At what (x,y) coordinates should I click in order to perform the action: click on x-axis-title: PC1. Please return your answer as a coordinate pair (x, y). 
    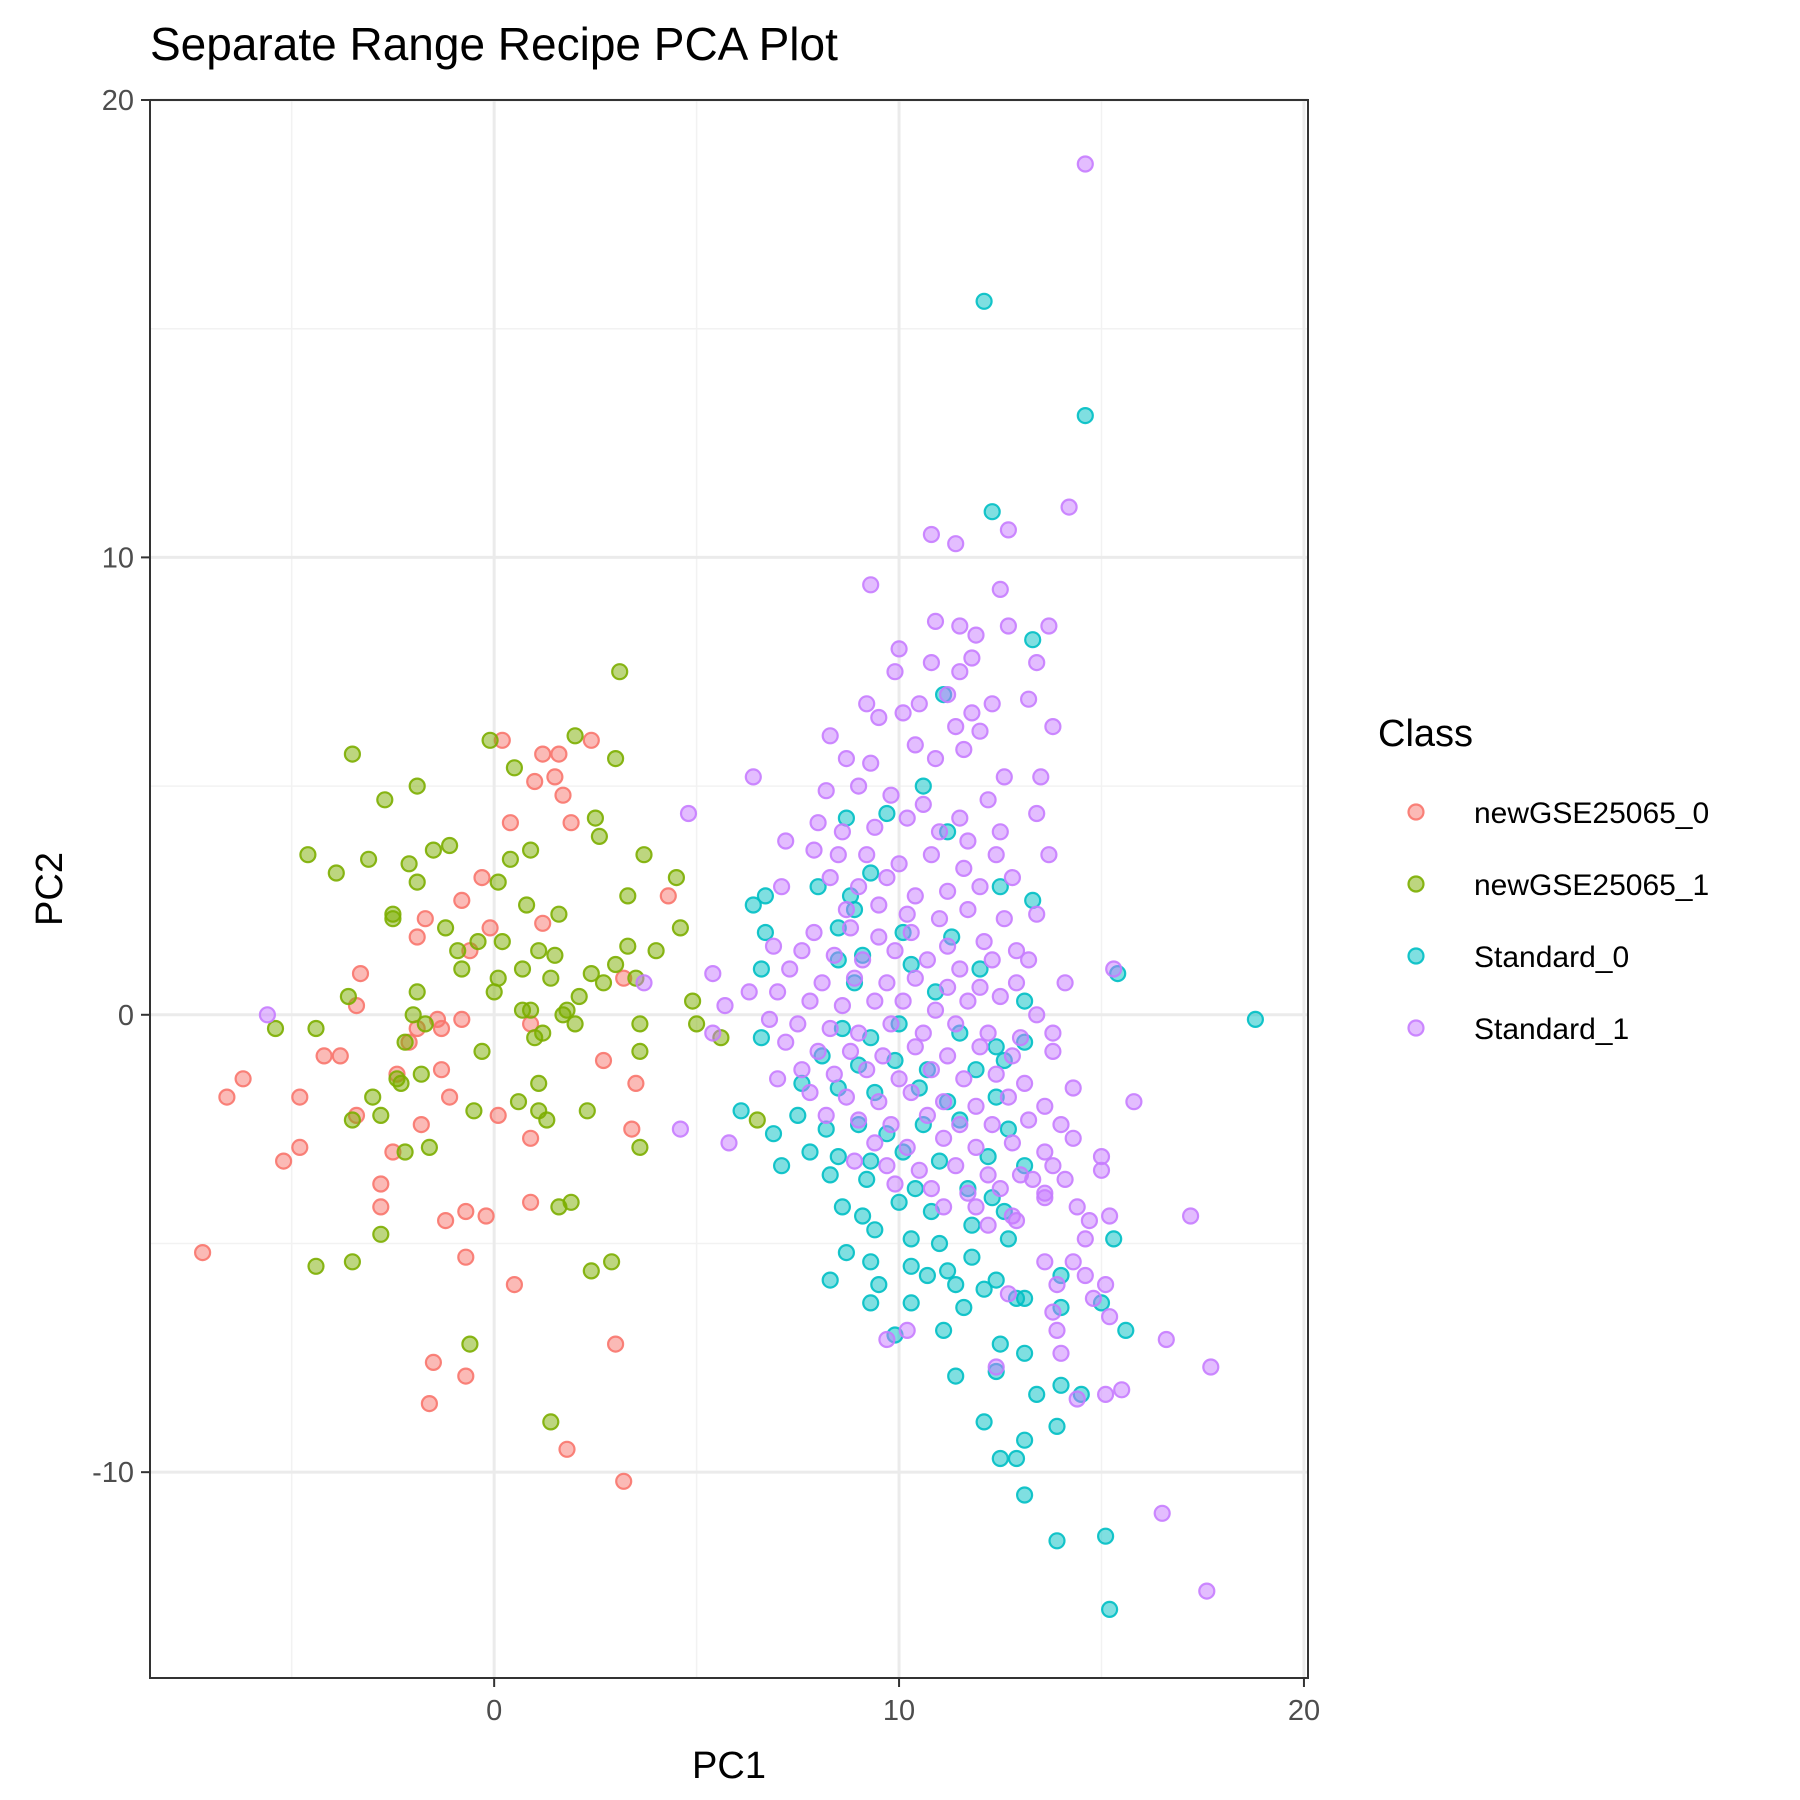
    Looking at the image, I should click on (729, 1766).